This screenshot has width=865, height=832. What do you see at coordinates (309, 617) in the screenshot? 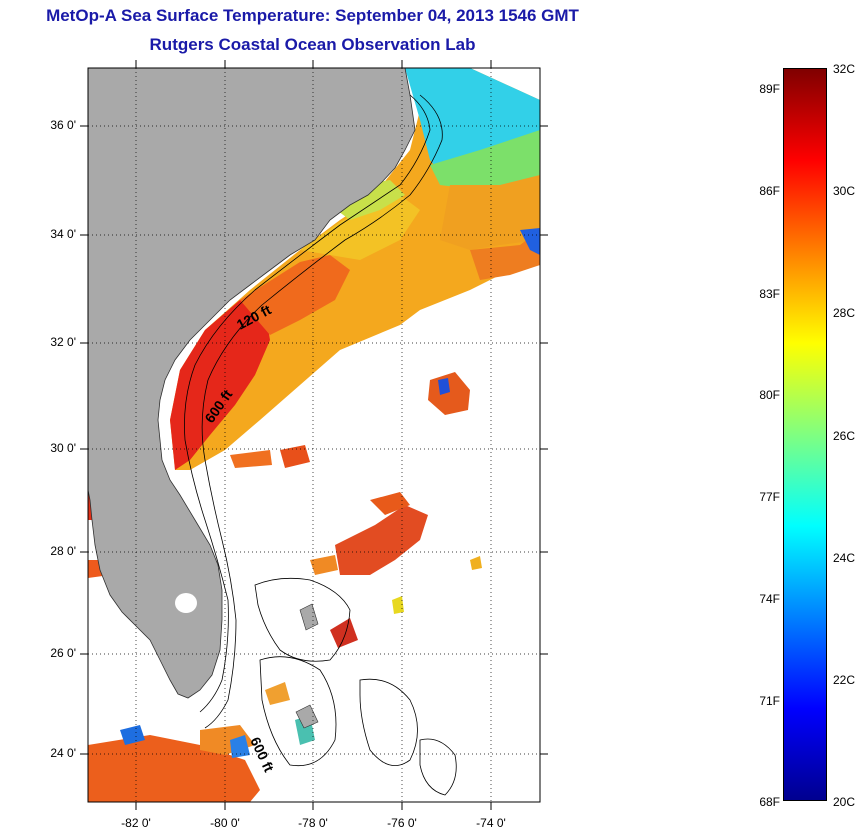
I see `andros-island` at bounding box center [309, 617].